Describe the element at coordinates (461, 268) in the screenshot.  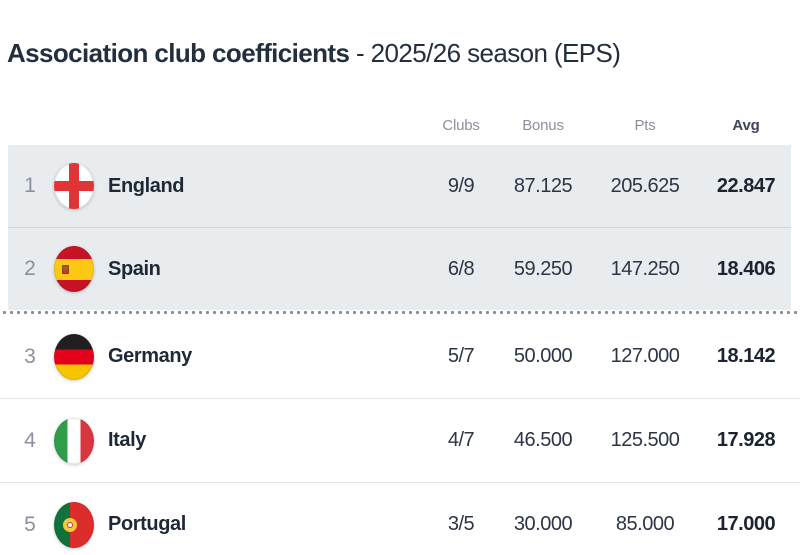
I see `clubs-value: 6/8` at that location.